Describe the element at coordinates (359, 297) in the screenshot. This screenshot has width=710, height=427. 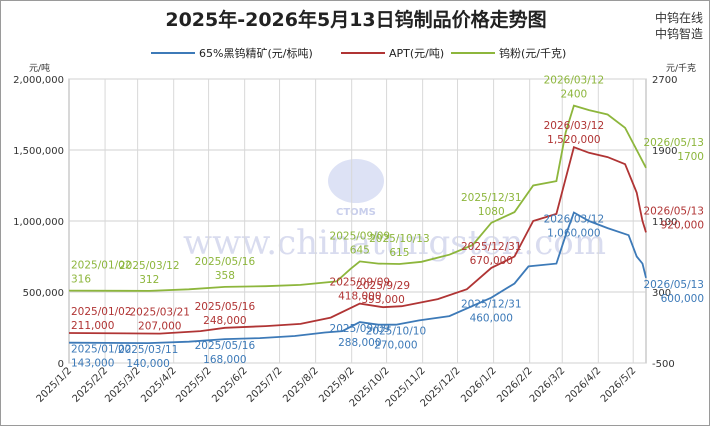
I see `data-label-line: 418,000` at that location.